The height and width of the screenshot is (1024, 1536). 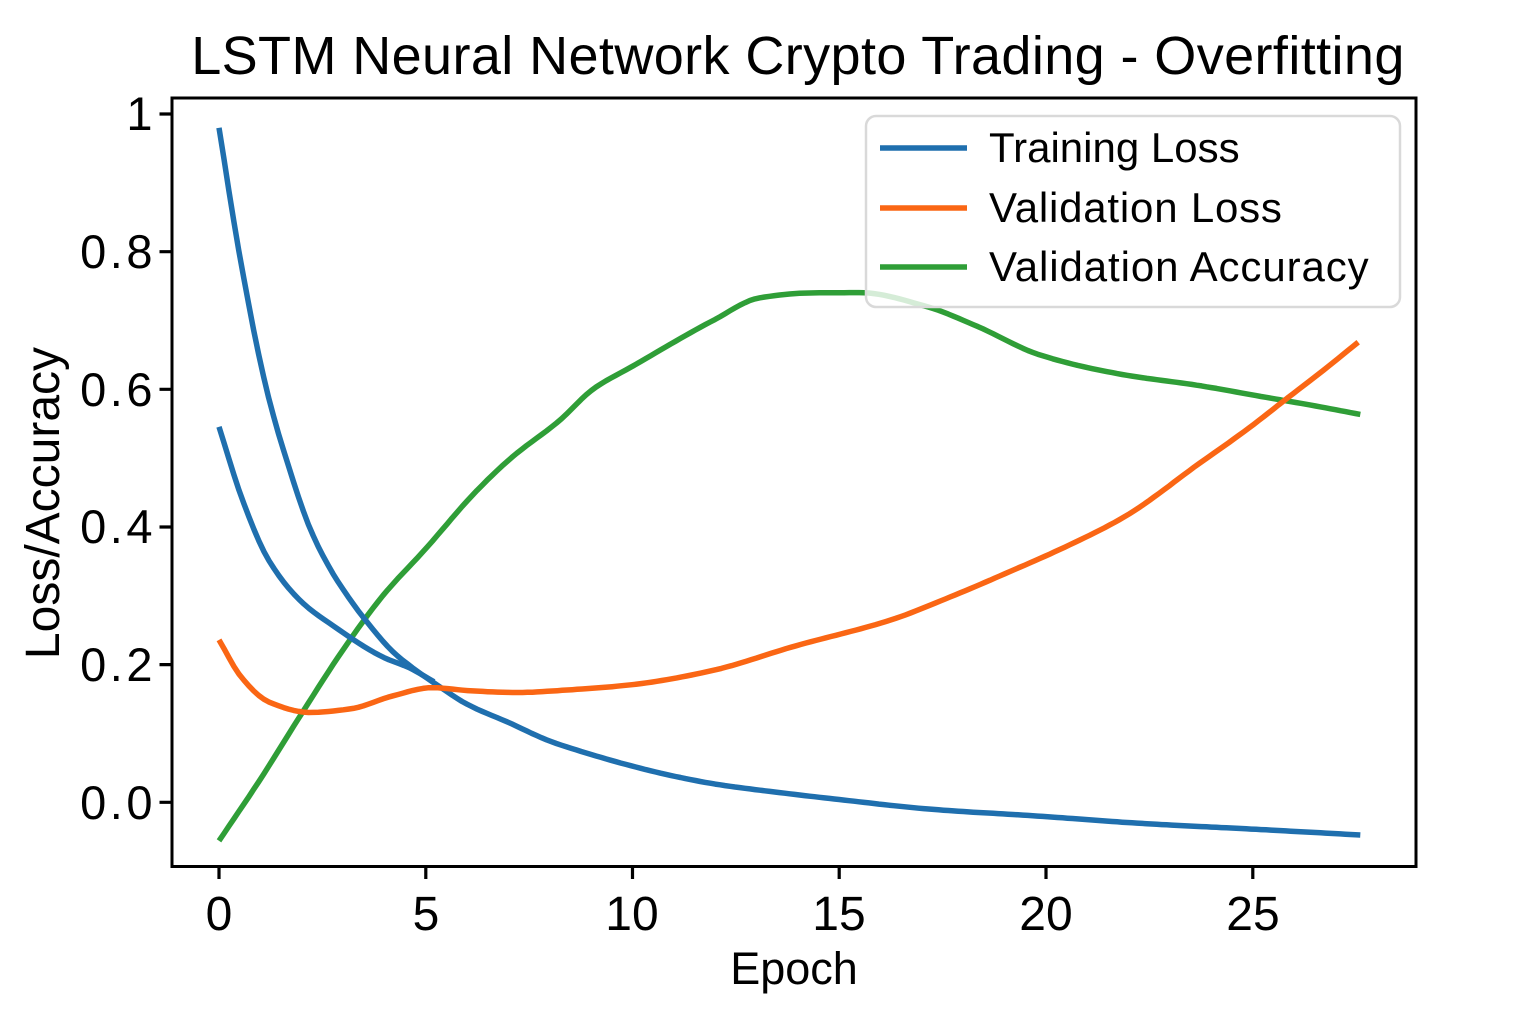 What do you see at coordinates (141, 113) in the screenshot?
I see `svg-text: 1` at bounding box center [141, 113].